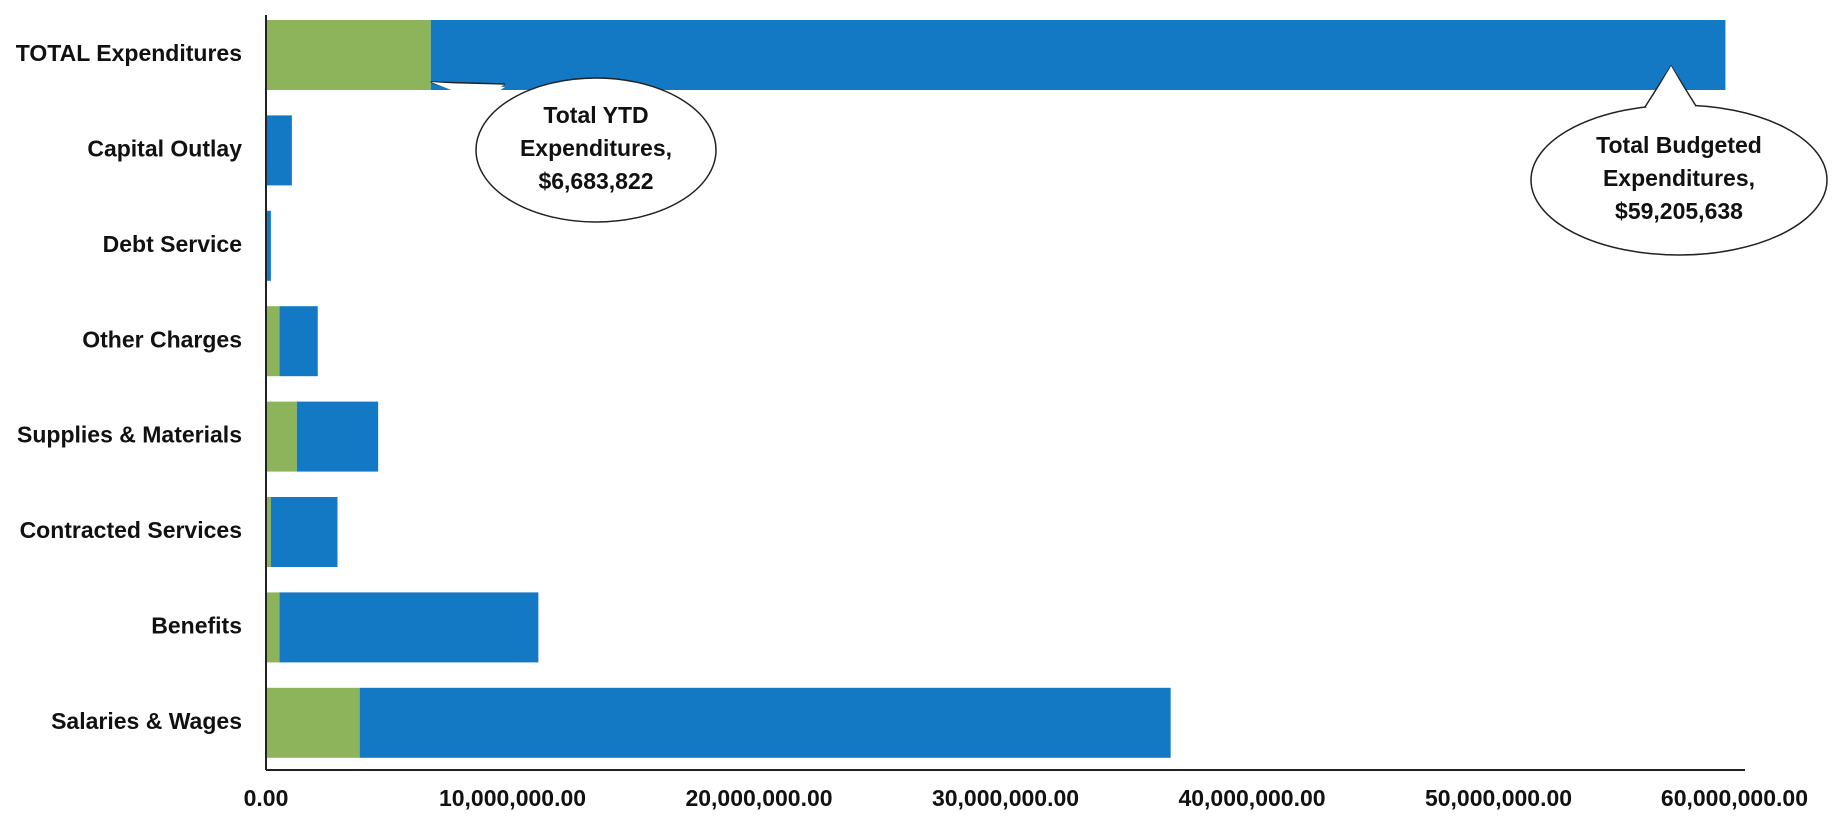 Image resolution: width=1843 pixels, height=817 pixels. What do you see at coordinates (1251, 798) in the screenshot?
I see `x-tick-label-4: 40,000,000.00` at bounding box center [1251, 798].